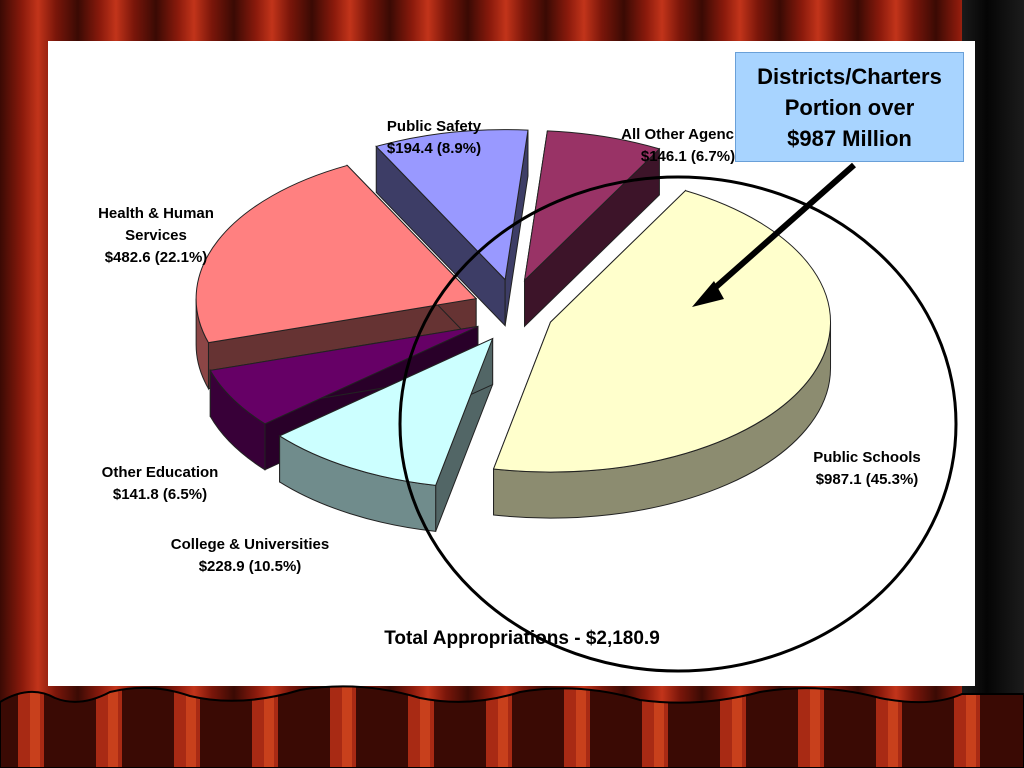 Image resolution: width=1024 pixels, height=768 pixels. What do you see at coordinates (867, 457) in the screenshot?
I see `slice-name: Public Schools` at bounding box center [867, 457].